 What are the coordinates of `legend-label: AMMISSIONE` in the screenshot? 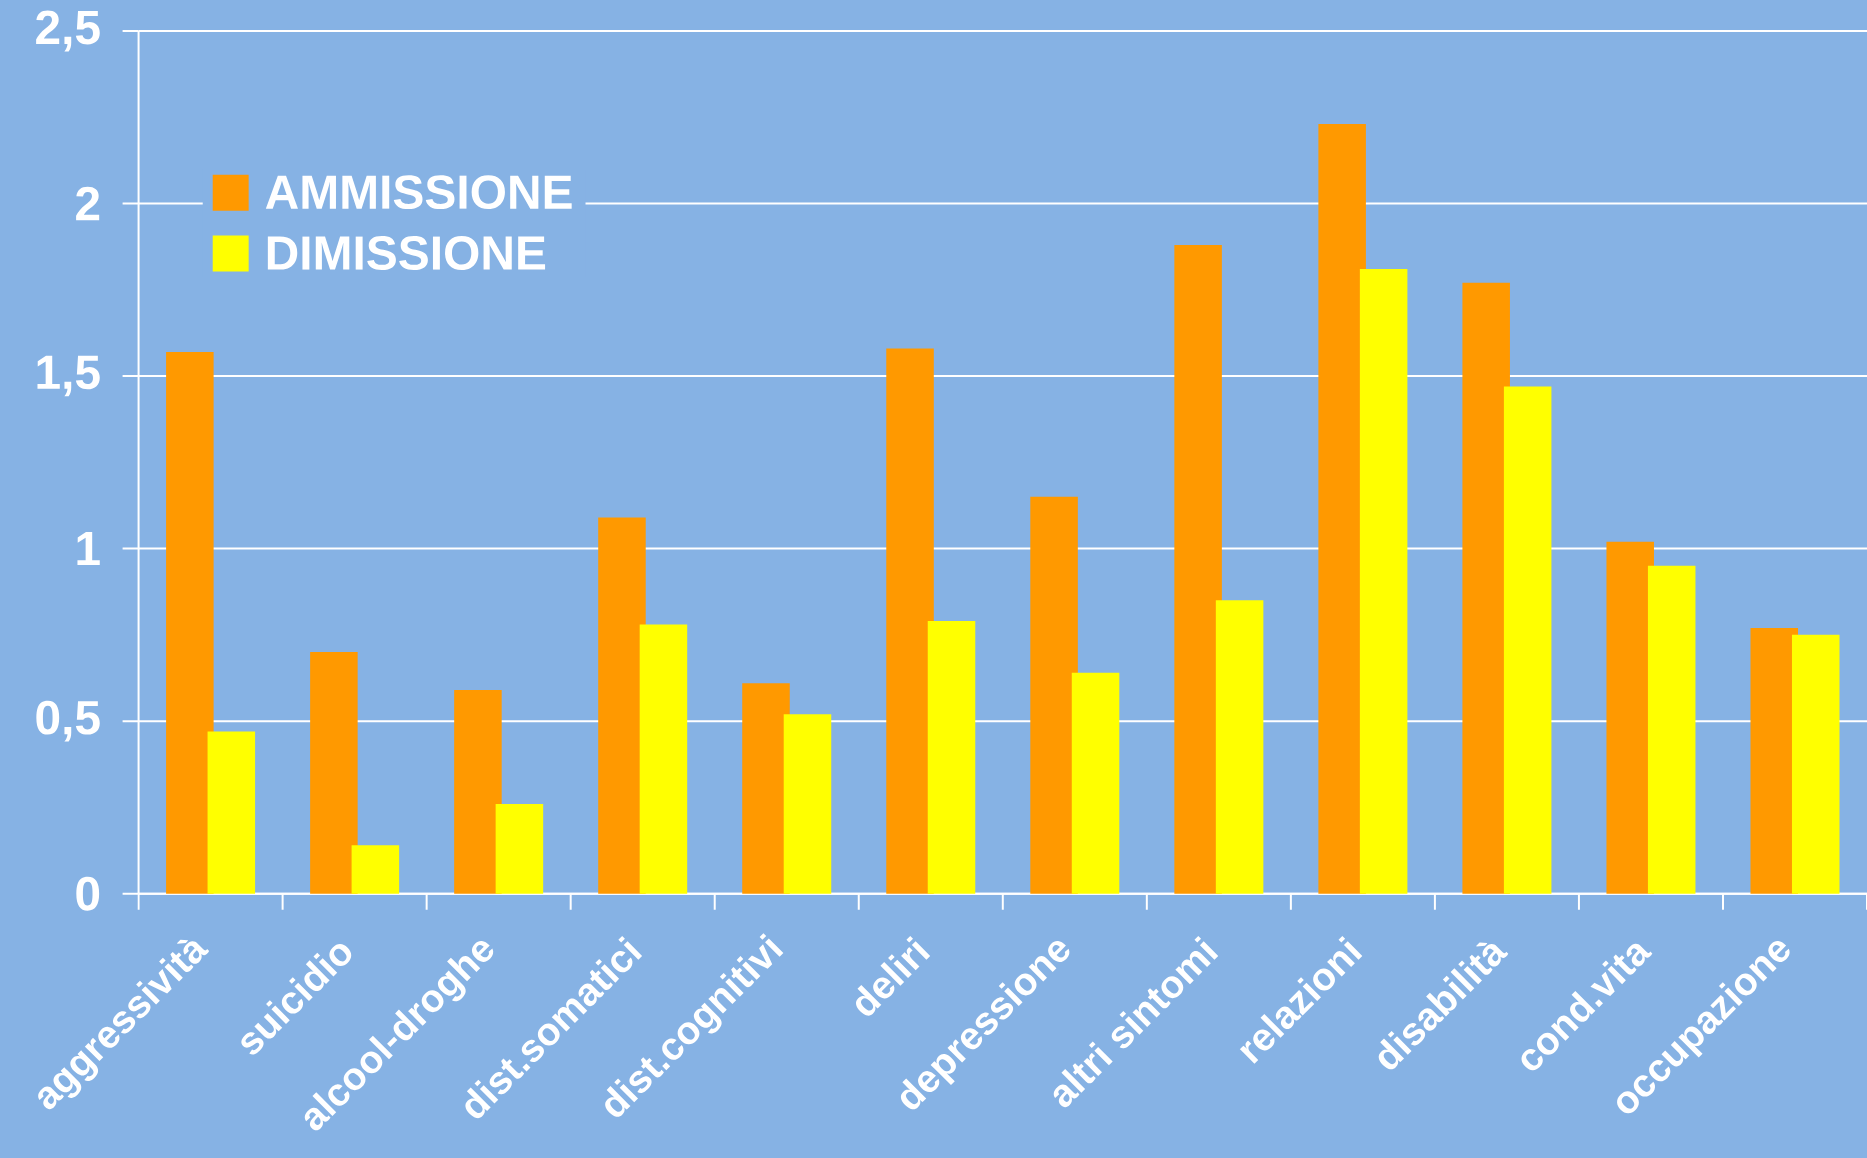 It's located at (418, 192).